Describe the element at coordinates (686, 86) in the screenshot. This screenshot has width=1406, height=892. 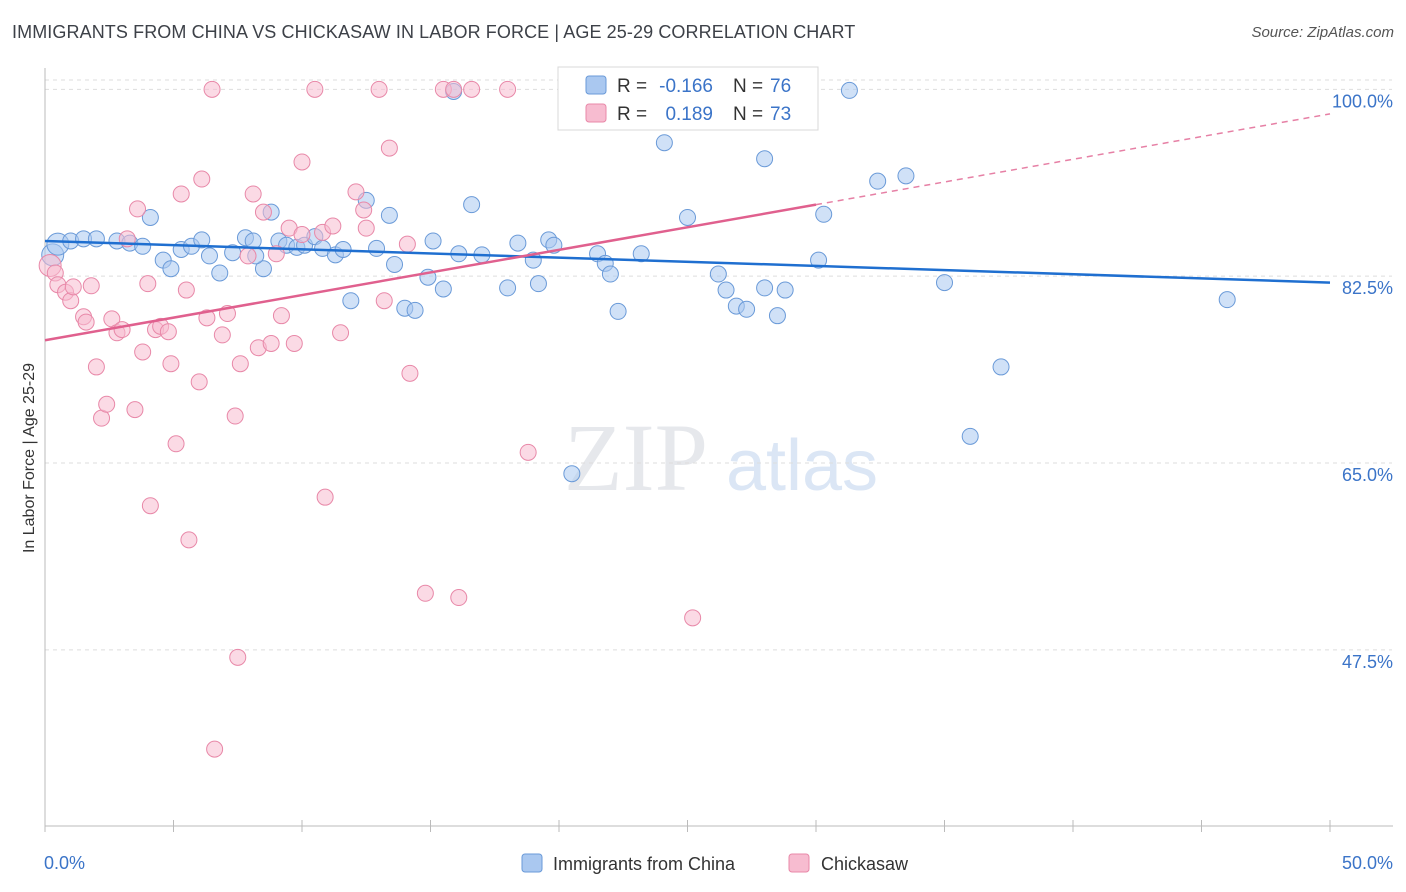
I see `legend-r-value-1: -0.166` at that location.